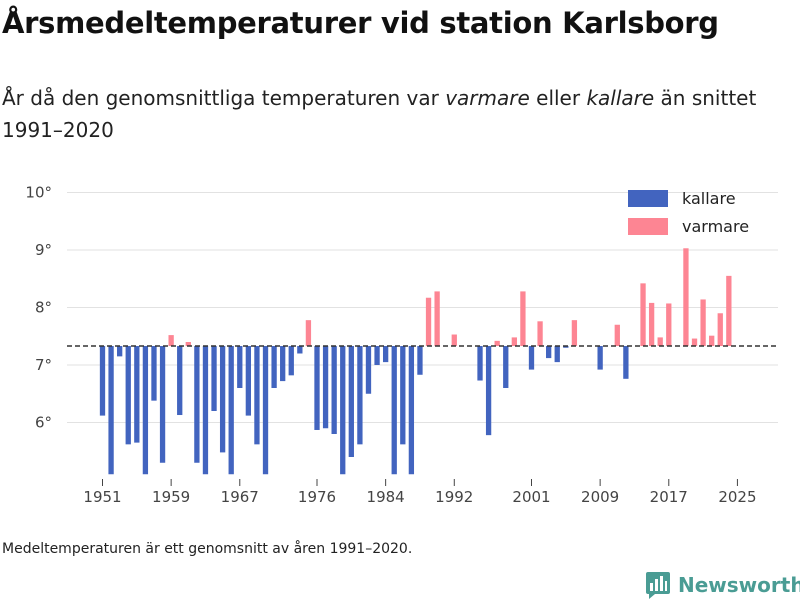 This screenshot has height=600, width=800. Describe the element at coordinates (558, 98) in the screenshot. I see `subtitle-text-middle: eller` at that location.